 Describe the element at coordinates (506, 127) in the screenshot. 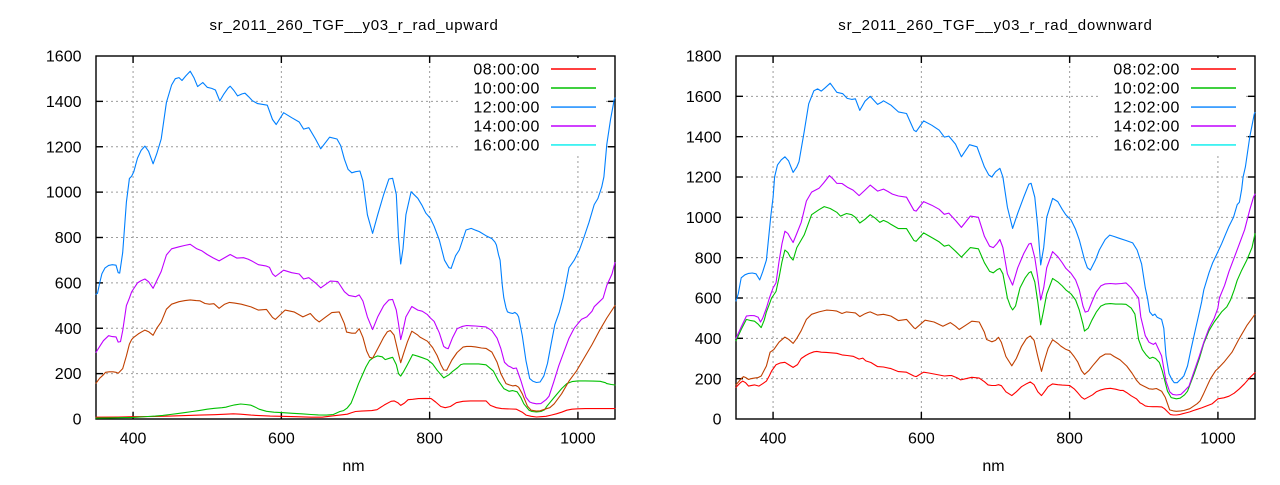

I see `svg-text: 14:00:00` at that location.